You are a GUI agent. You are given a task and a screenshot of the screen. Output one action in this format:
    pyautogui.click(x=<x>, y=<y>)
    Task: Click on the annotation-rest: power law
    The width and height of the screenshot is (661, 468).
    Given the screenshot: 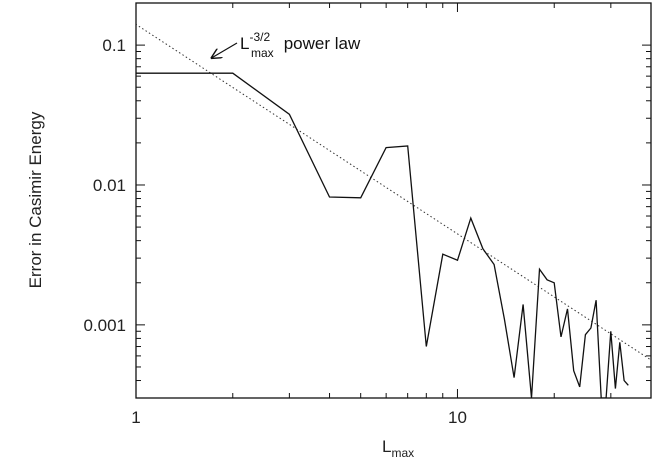 What is the action you would take?
    pyautogui.click(x=320, y=43)
    